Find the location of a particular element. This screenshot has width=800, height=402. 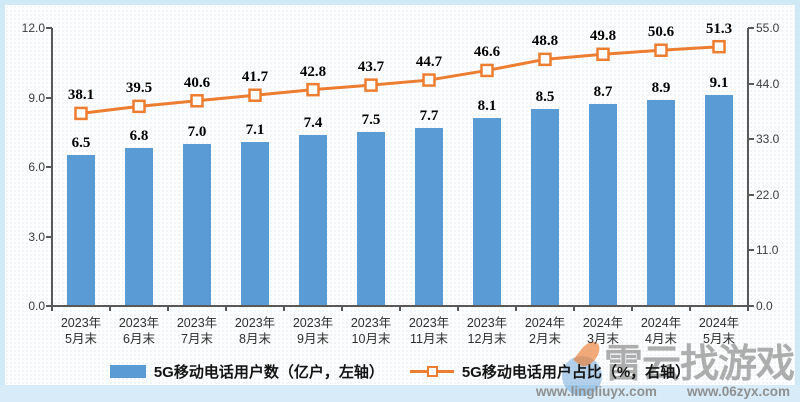

bar-value-label: 8.9 is located at coordinates (661, 87).